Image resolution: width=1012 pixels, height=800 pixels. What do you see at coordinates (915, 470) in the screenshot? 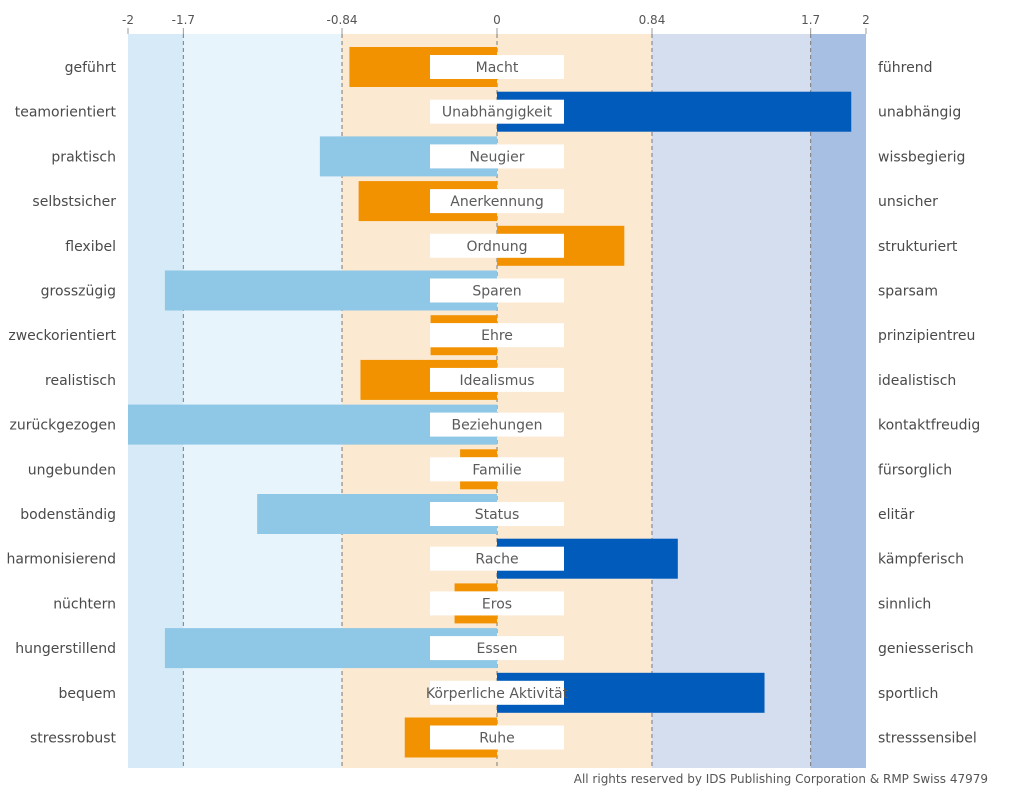
I see `right-pole-label: fürsorglich` at bounding box center [915, 470].